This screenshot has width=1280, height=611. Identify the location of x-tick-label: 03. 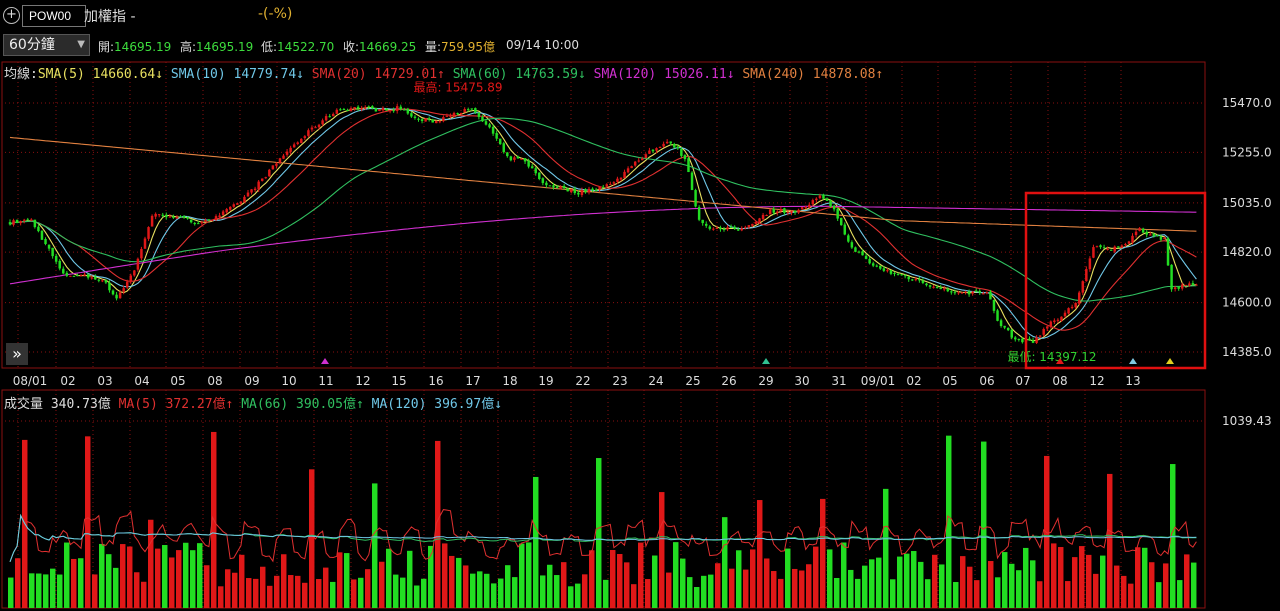
(104, 381).